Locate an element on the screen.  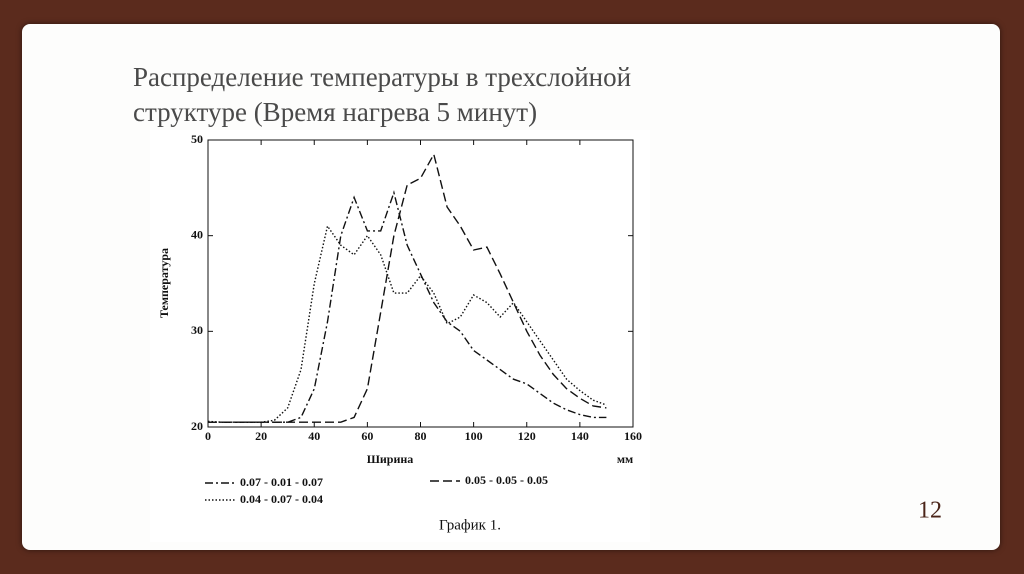
x-tick-label: 120 is located at coordinates (527, 436).